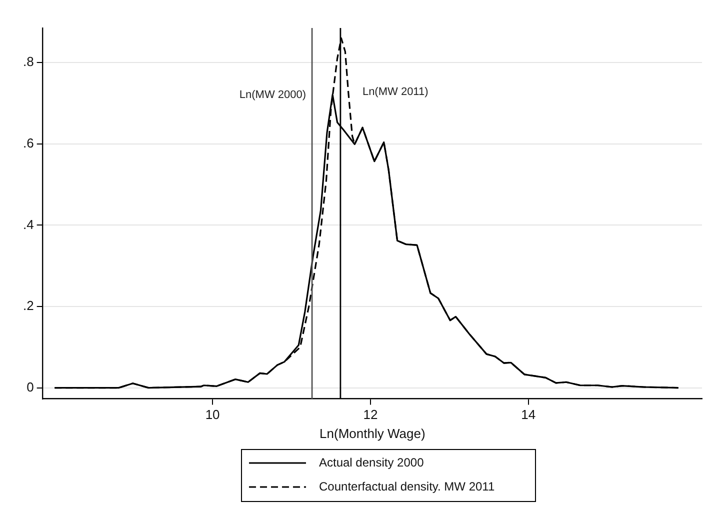 Image resolution: width=708 pixels, height=520 pixels. What do you see at coordinates (395, 92) in the screenshot?
I see `ref-line-label: Ln(MW 2011)` at bounding box center [395, 92].